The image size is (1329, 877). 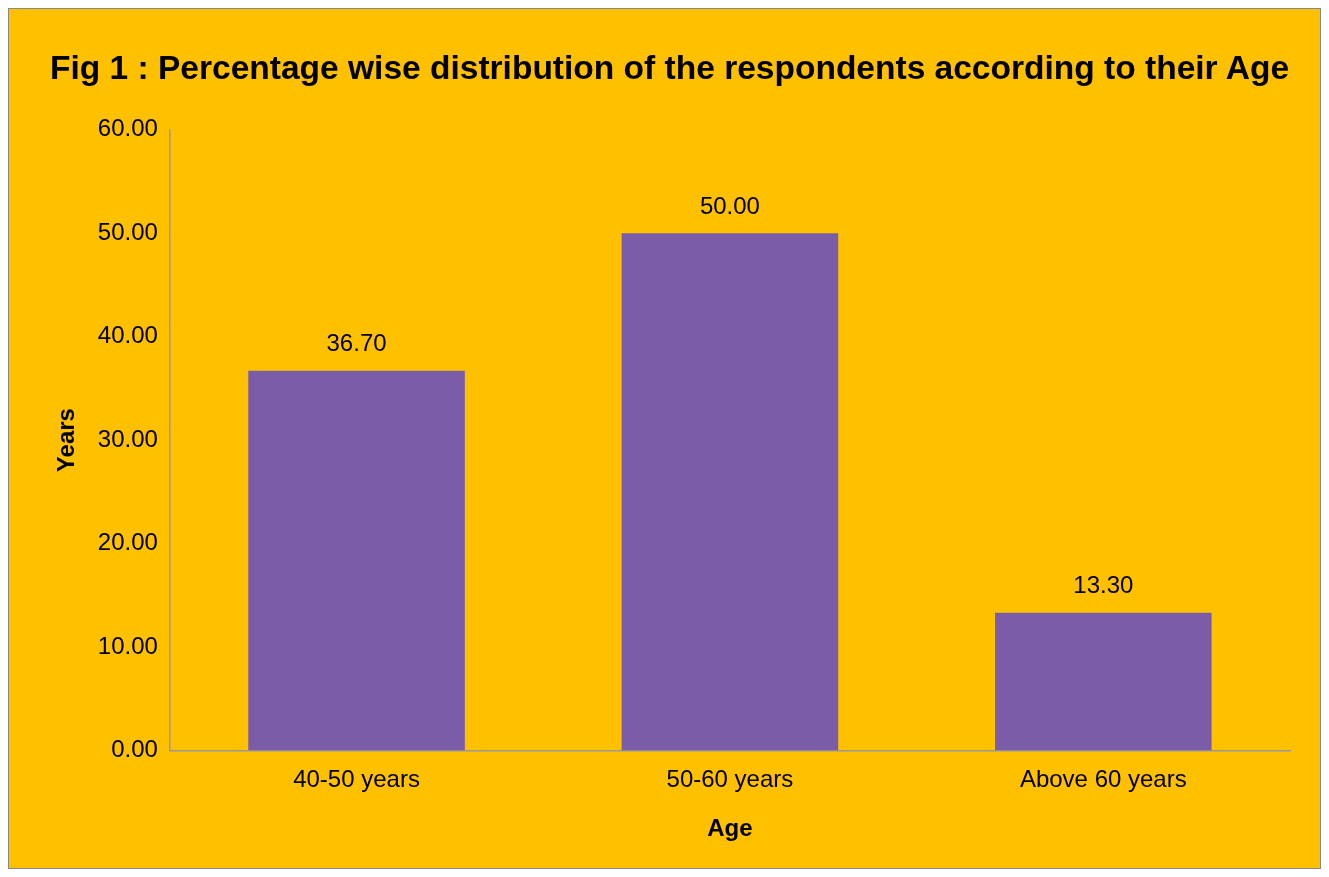 What do you see at coordinates (127, 335) in the screenshot?
I see `y-tick-label: 40.00` at bounding box center [127, 335].